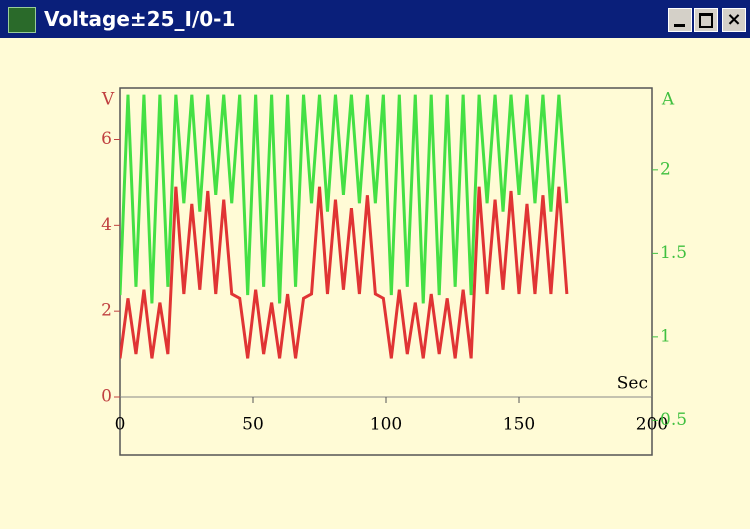 This screenshot has height=529, width=750. Describe the element at coordinates (106, 311) in the screenshot. I see `y-tick-label: 2` at that location.